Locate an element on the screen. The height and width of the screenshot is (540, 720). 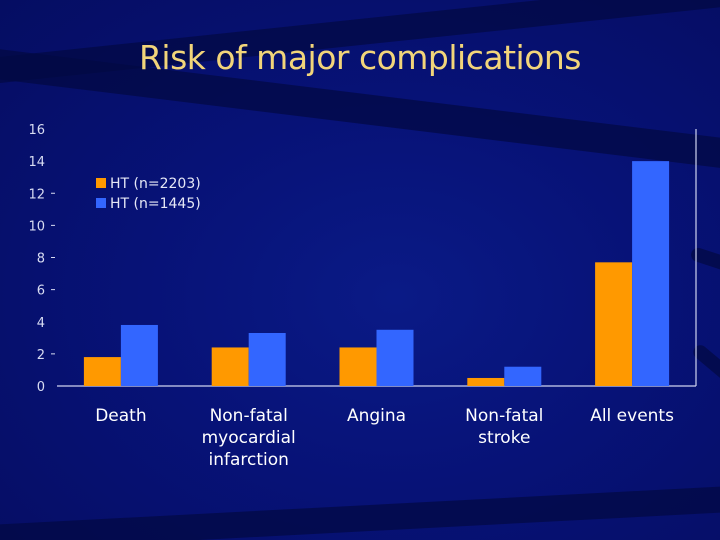
y-tick-label: 10 is located at coordinates (36, 226).